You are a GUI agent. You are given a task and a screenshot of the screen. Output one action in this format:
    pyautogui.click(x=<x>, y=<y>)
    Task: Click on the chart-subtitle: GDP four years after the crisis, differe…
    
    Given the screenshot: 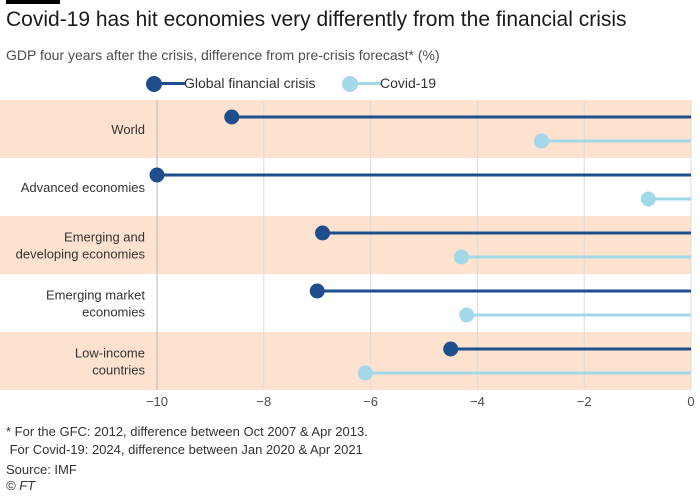 What is the action you would take?
    pyautogui.click(x=223, y=55)
    